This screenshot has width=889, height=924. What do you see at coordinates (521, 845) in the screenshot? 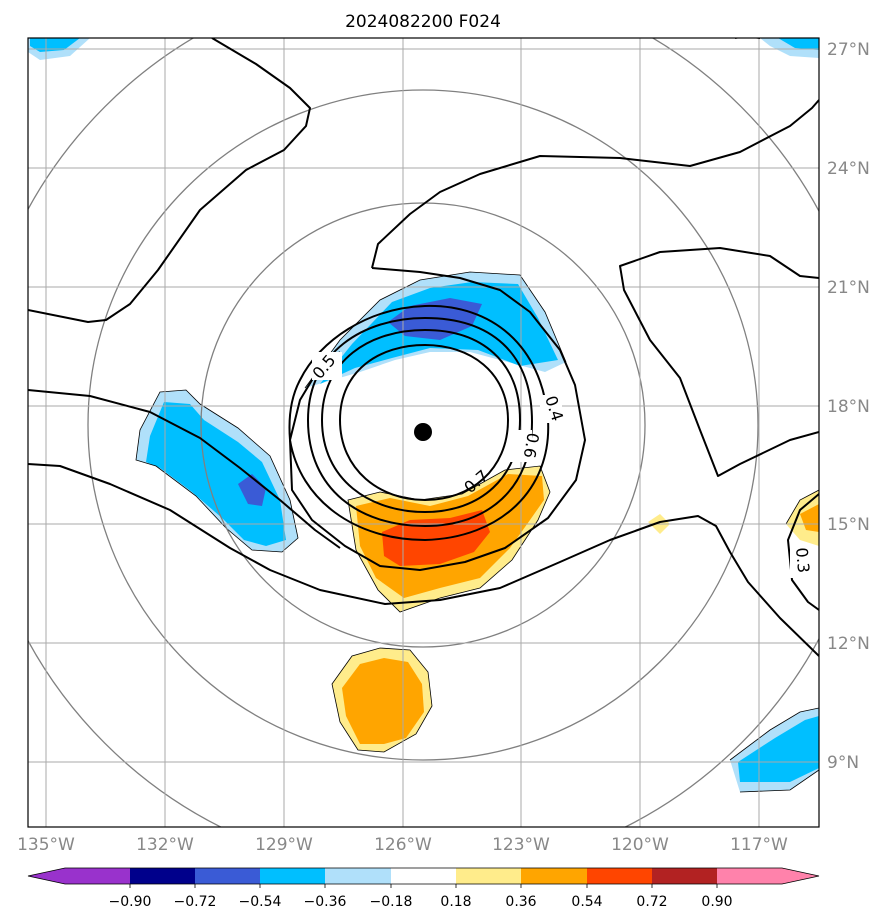
I see `lon-label: 123°W` at bounding box center [521, 845].